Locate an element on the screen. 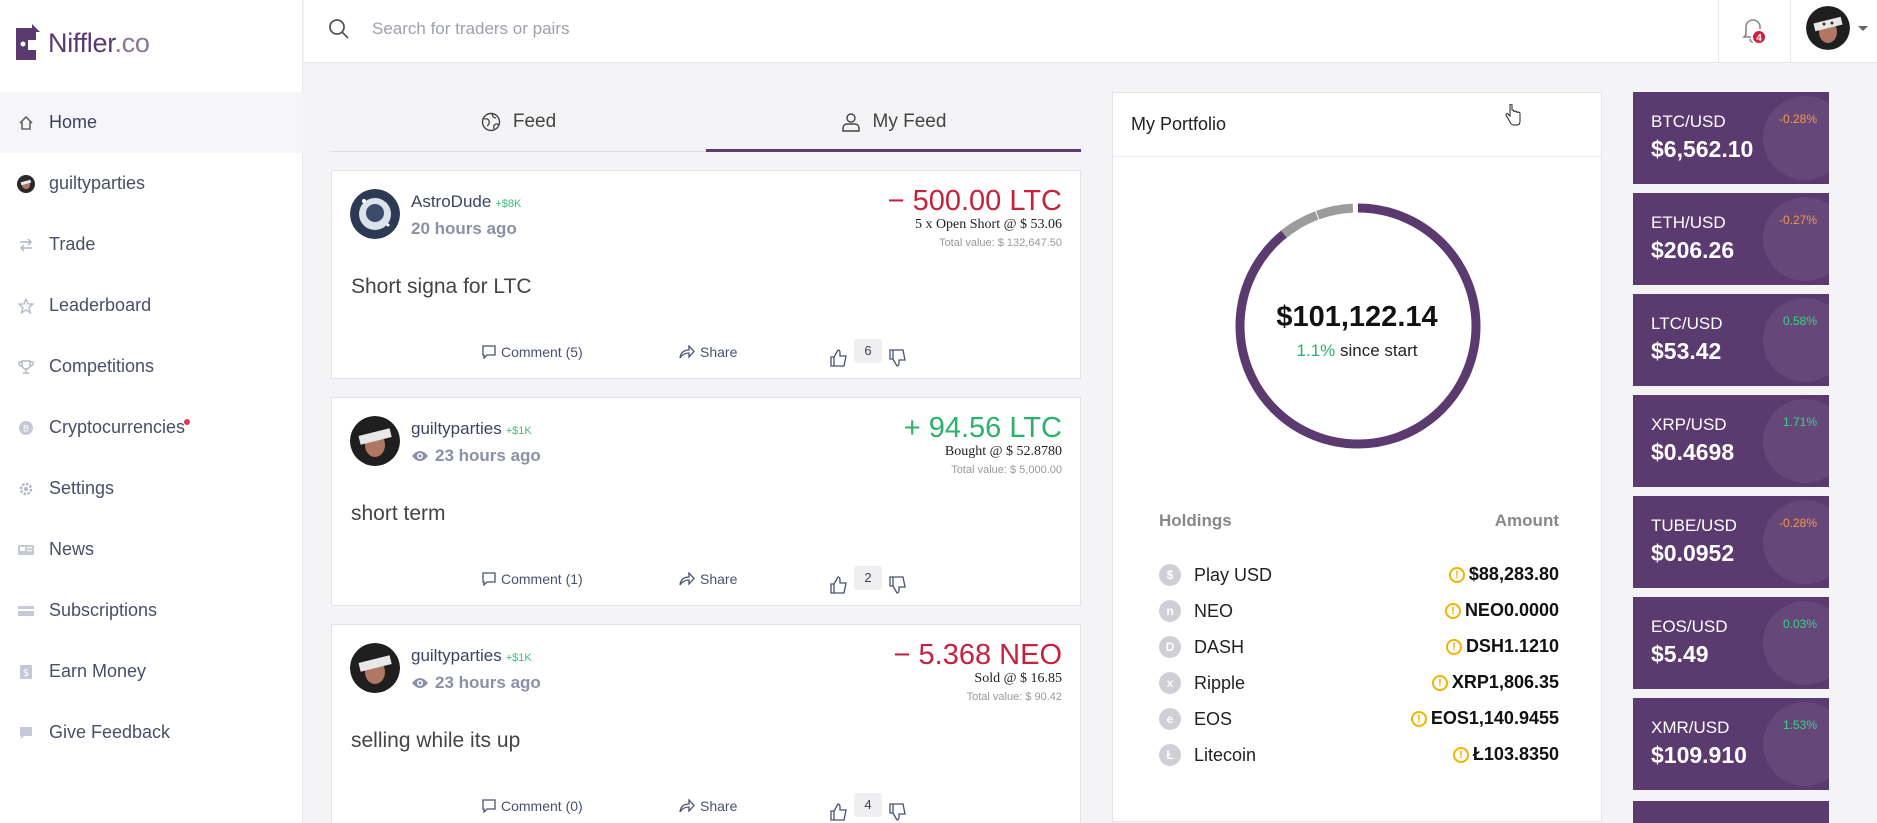  holding-row: n NEO ! NEO0.0000 is located at coordinates (1359, 611).